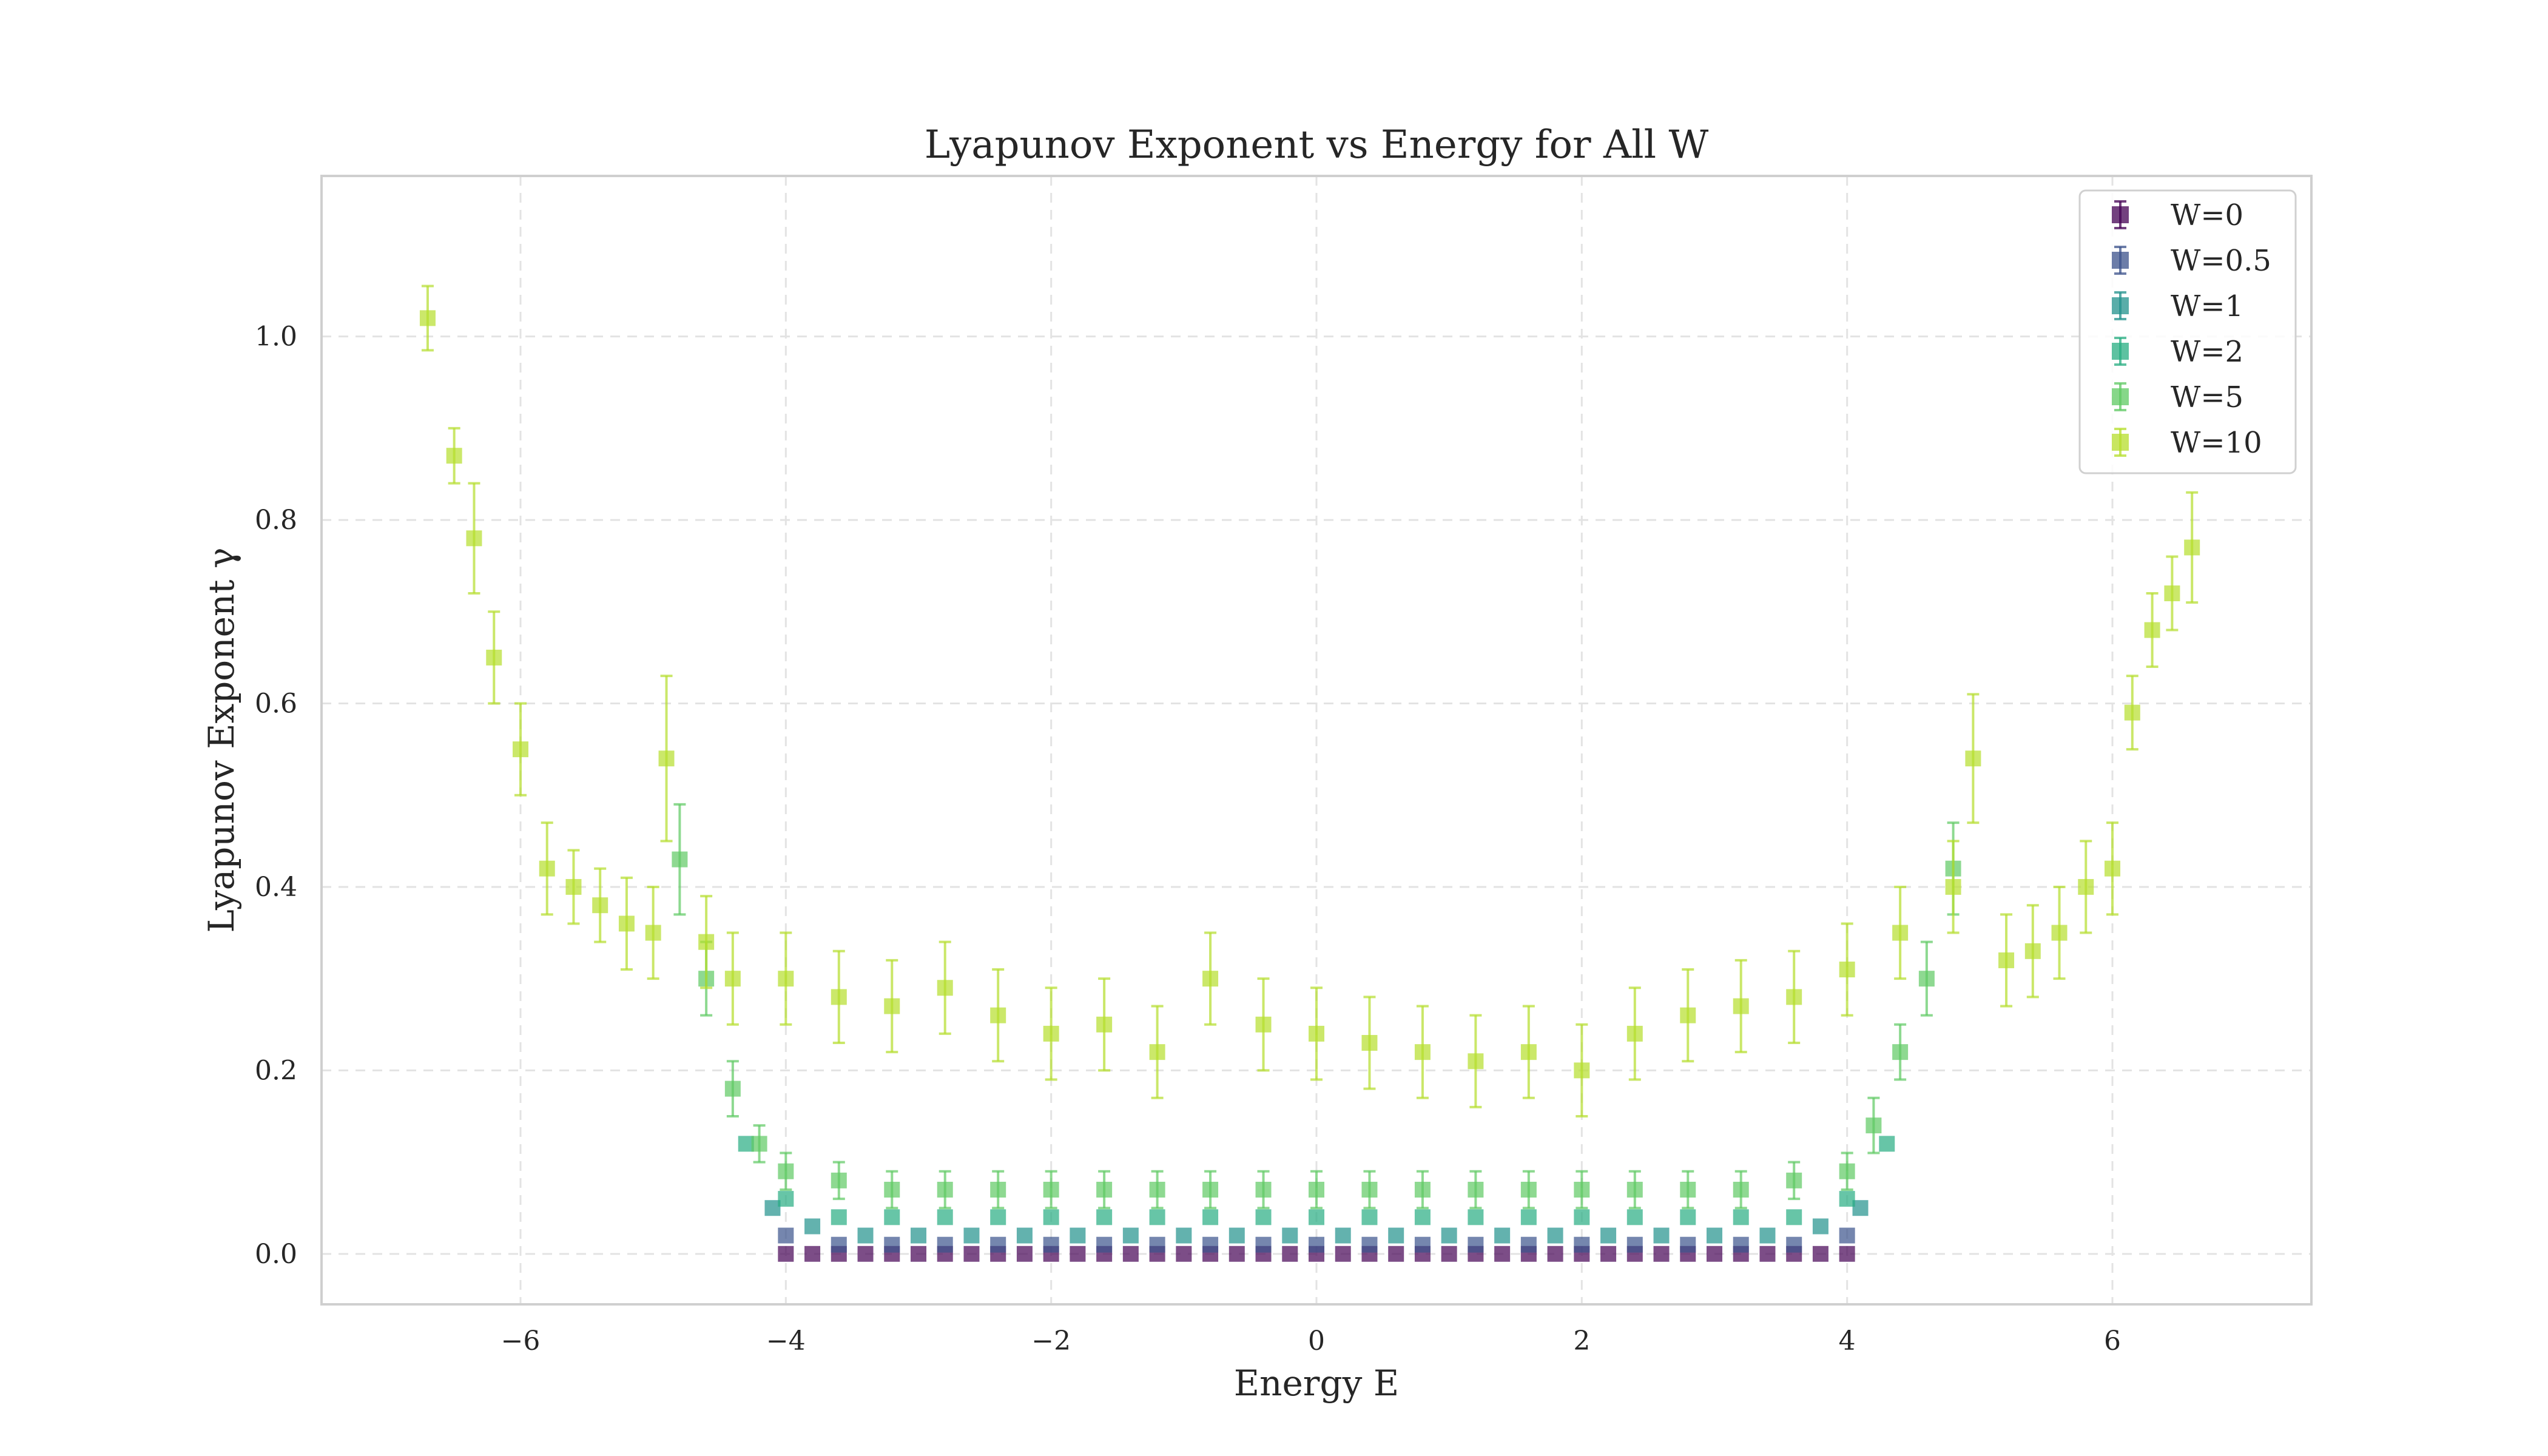 The image size is (2548, 1456). I want to click on y-tick-label: 1.0, so click(276, 337).